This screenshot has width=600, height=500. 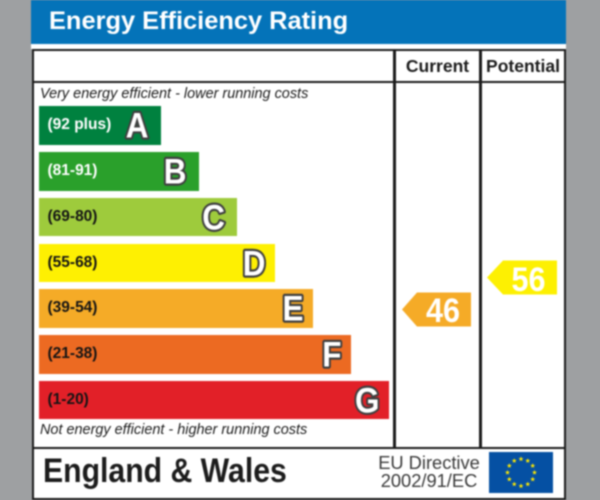 What do you see at coordinates (443, 310) in the screenshot?
I see `svg-text: 46` at bounding box center [443, 310].